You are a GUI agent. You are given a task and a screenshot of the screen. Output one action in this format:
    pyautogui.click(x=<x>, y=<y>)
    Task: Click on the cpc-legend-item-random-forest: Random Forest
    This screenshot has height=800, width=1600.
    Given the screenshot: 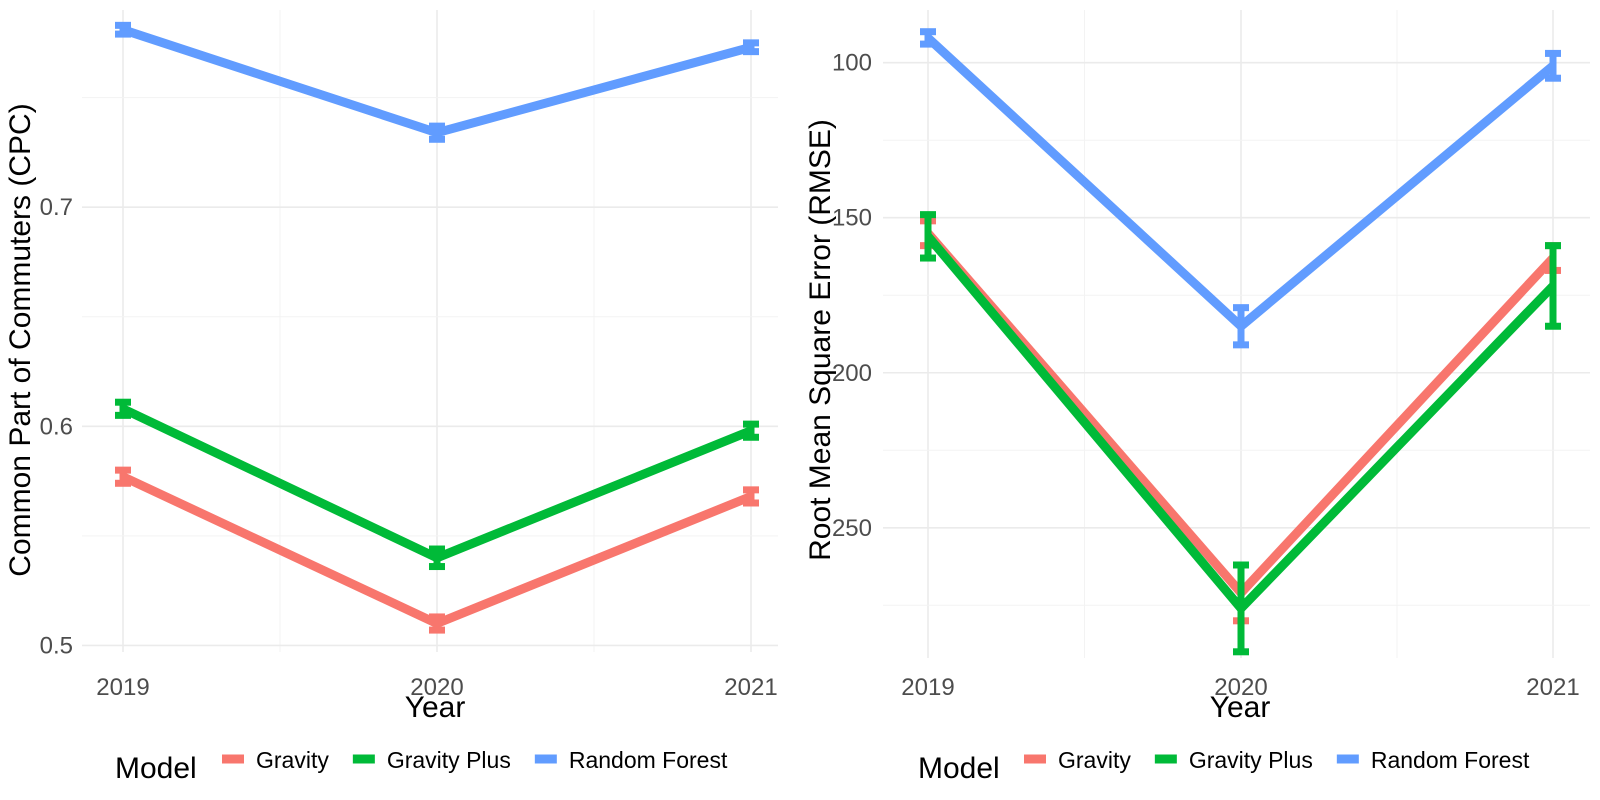 What is the action you would take?
    pyautogui.click(x=631, y=760)
    